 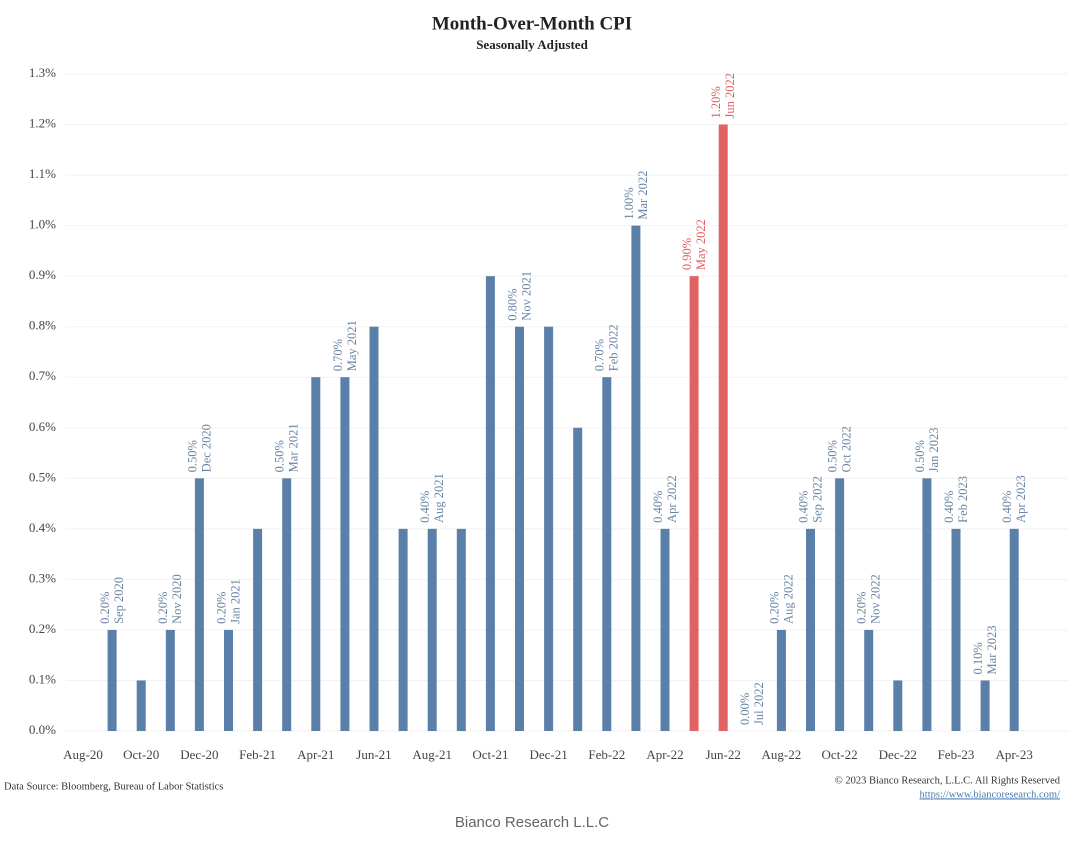 I want to click on y-tick-label: 1.2%, so click(x=42, y=123).